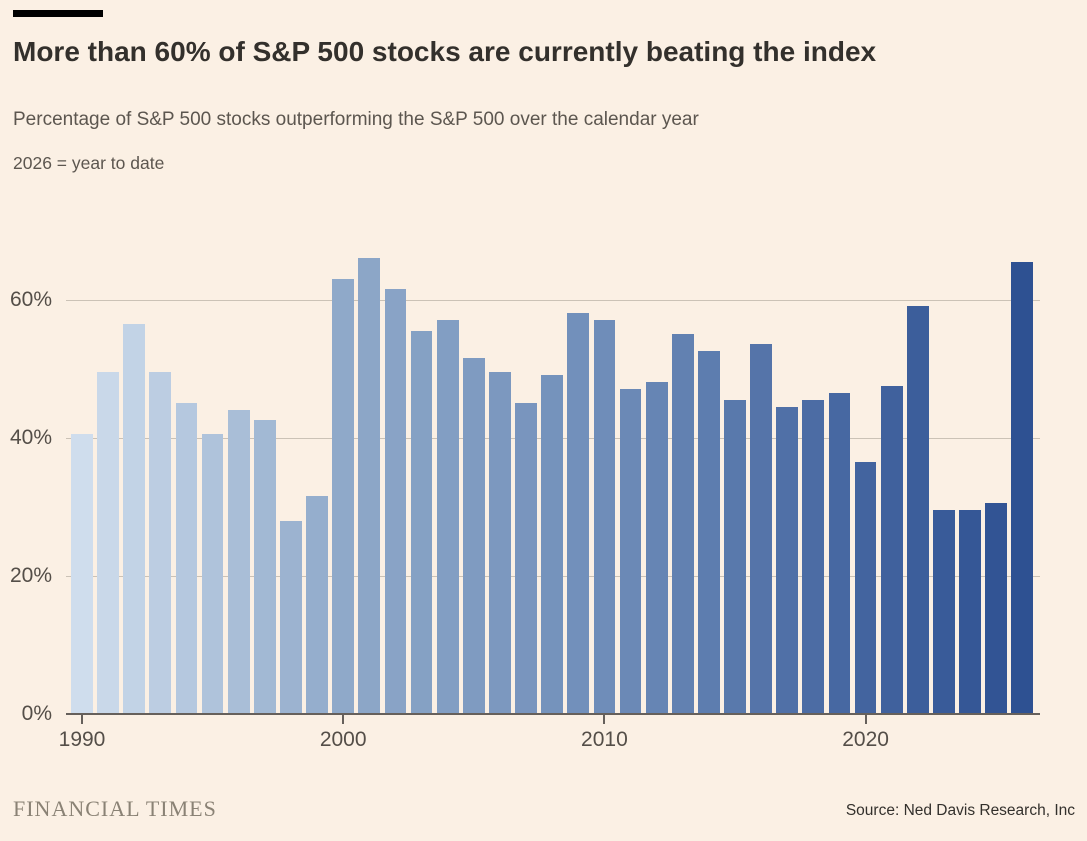 The image size is (1087, 841). Describe the element at coordinates (682, 524) in the screenshot. I see `bar-2013` at that location.